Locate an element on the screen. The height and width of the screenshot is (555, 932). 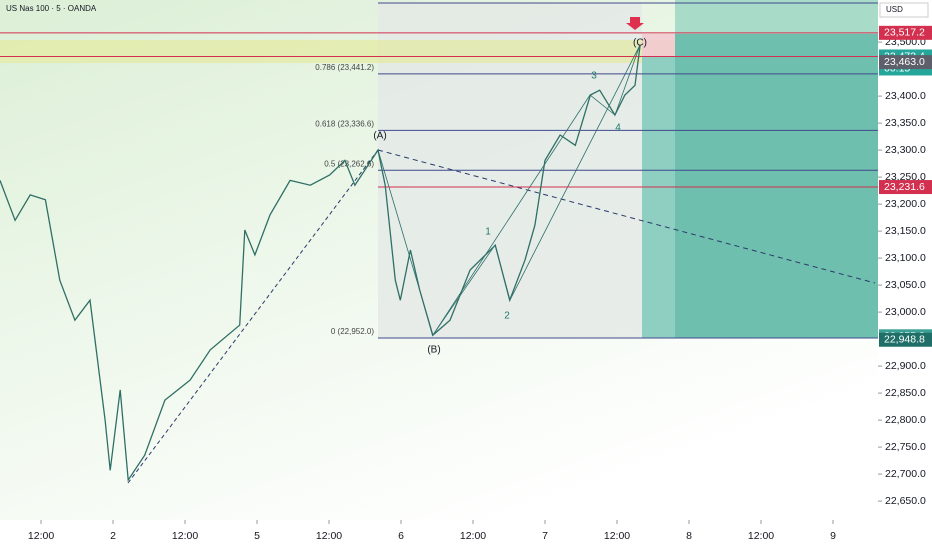
arrow-icon is located at coordinates (635, 23).